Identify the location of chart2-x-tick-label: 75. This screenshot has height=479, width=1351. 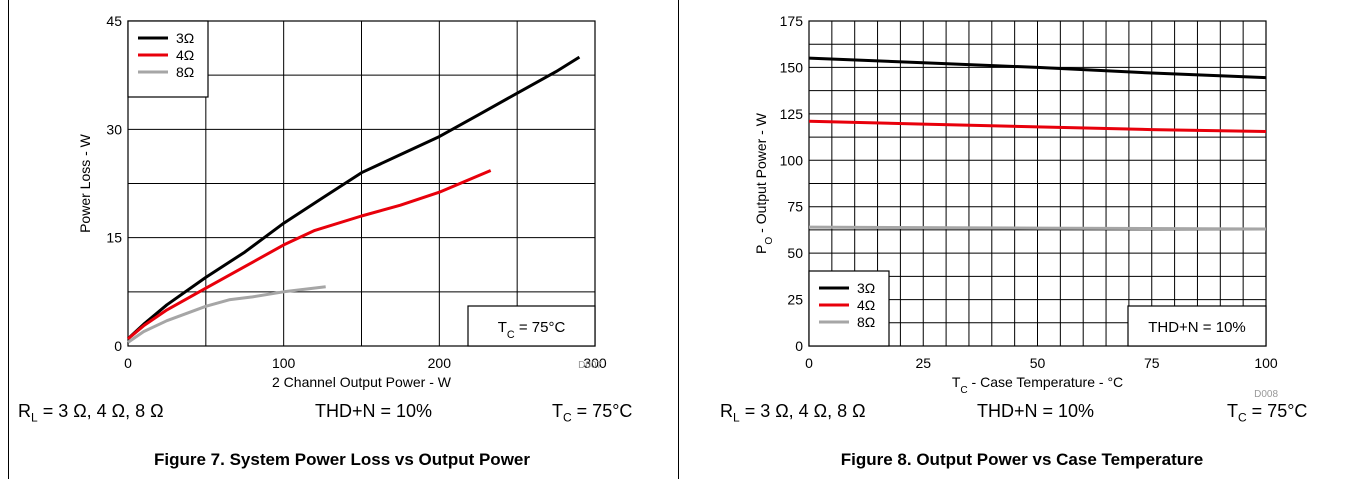
(1152, 363).